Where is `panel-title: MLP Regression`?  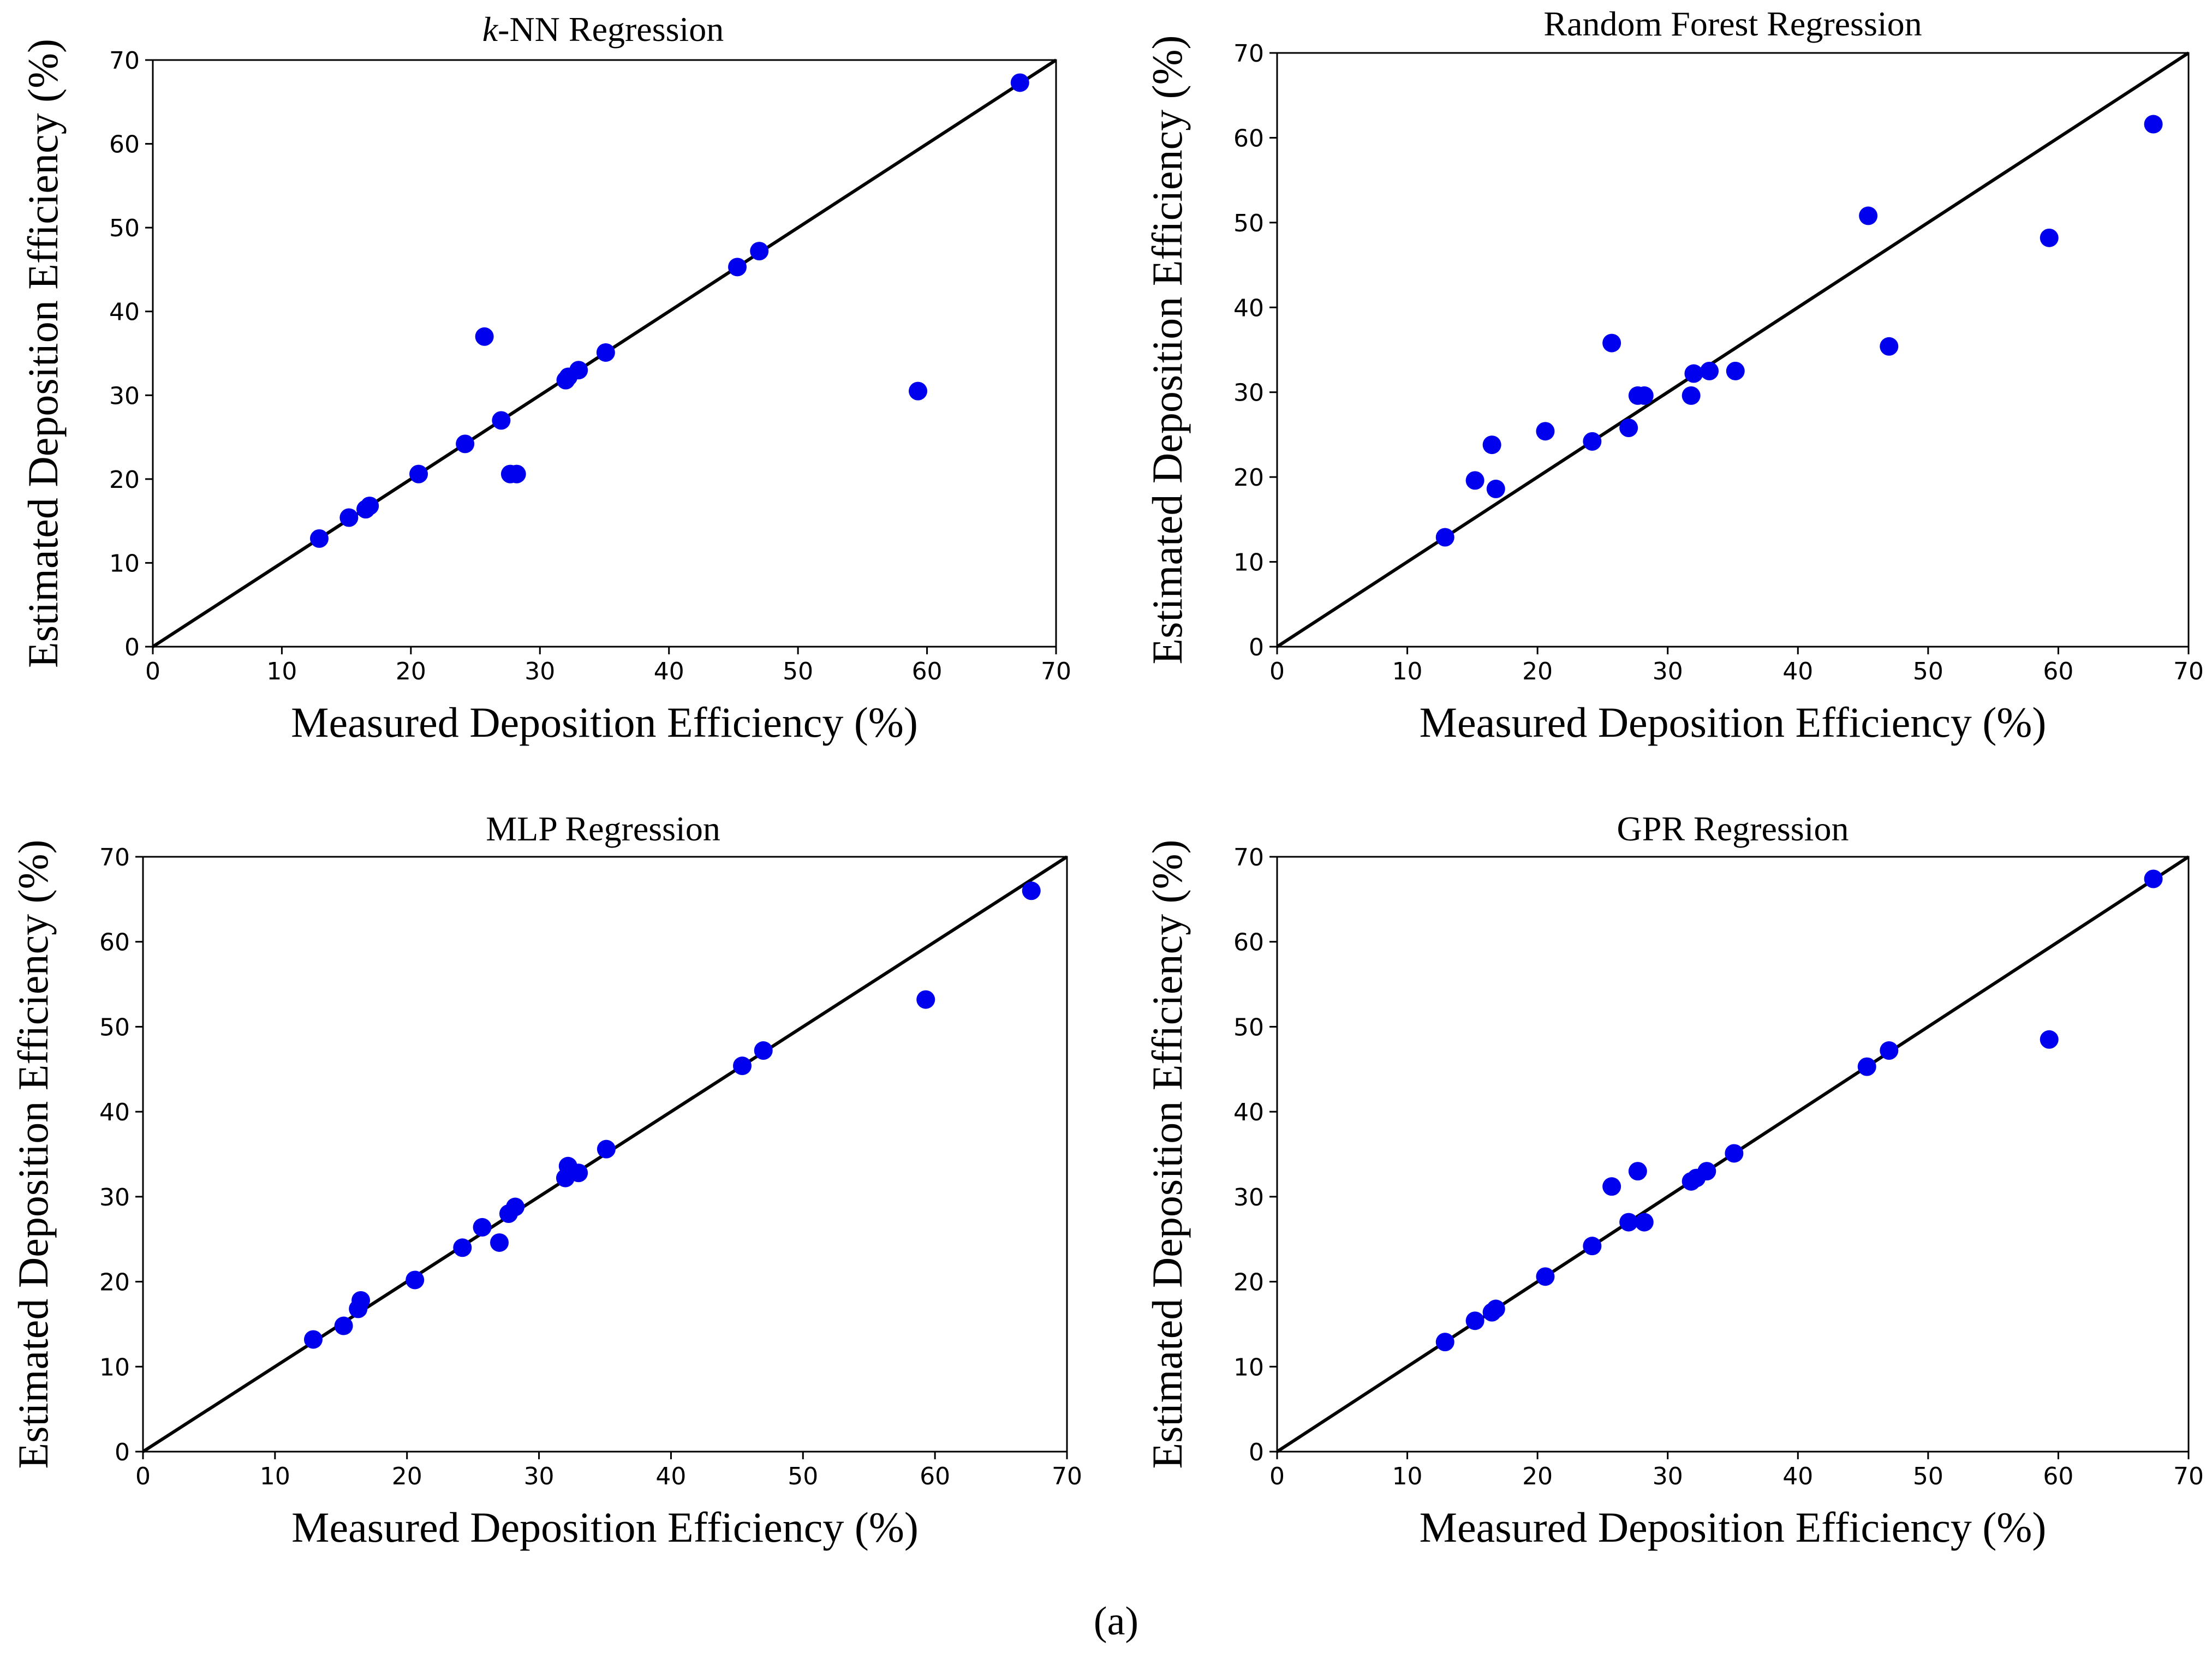
panel-title: MLP Regression is located at coordinates (603, 829).